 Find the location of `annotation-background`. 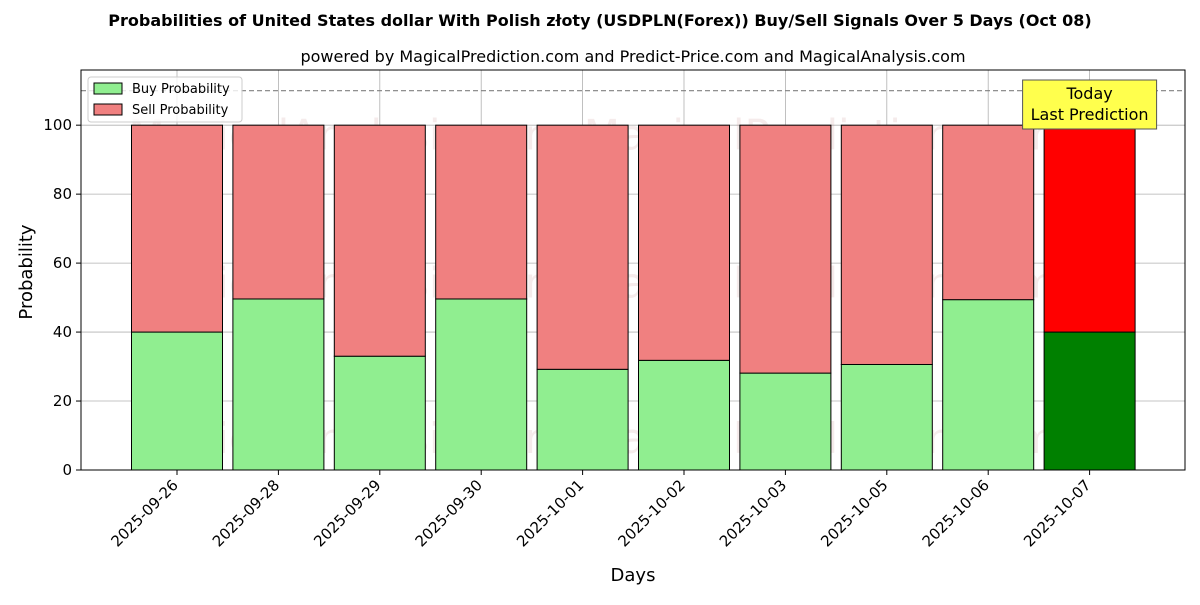

annotation-background is located at coordinates (1090, 104).